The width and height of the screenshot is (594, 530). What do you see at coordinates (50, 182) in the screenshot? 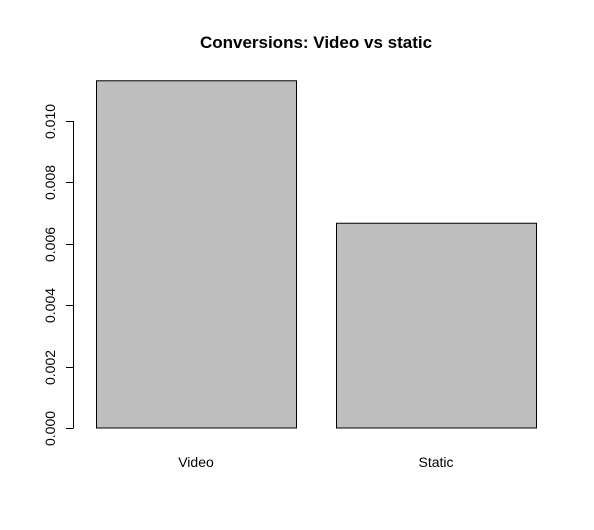
I see `y-tick-label: 0.008` at bounding box center [50, 182].